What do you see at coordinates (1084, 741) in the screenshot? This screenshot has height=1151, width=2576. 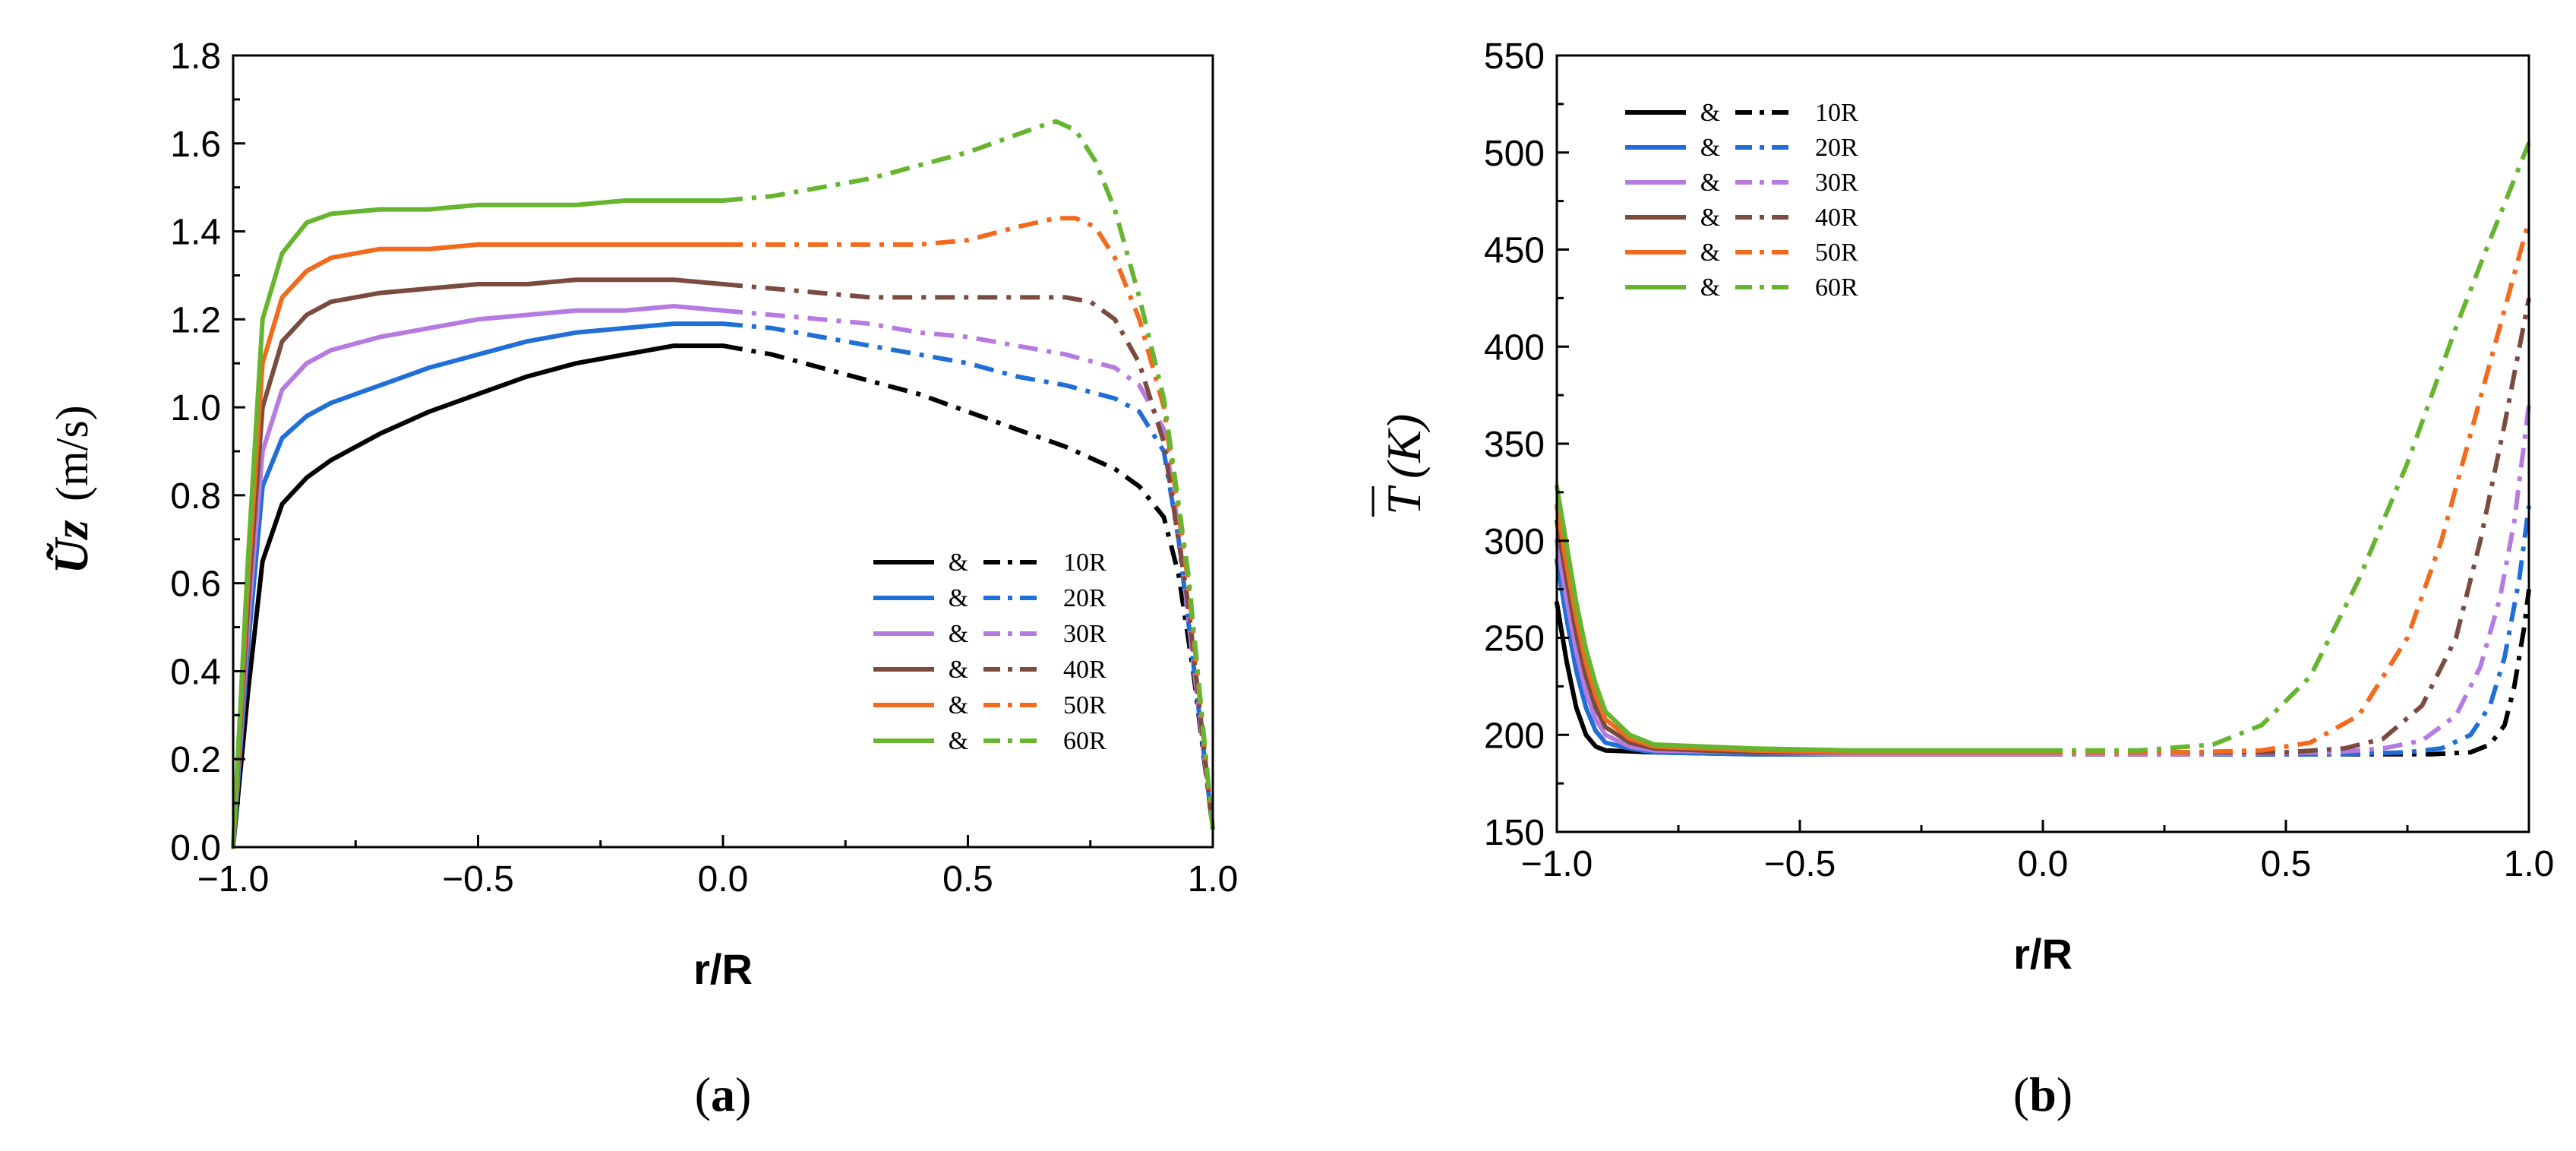 I see `chart-a-legend-label: 60R` at bounding box center [1084, 741].